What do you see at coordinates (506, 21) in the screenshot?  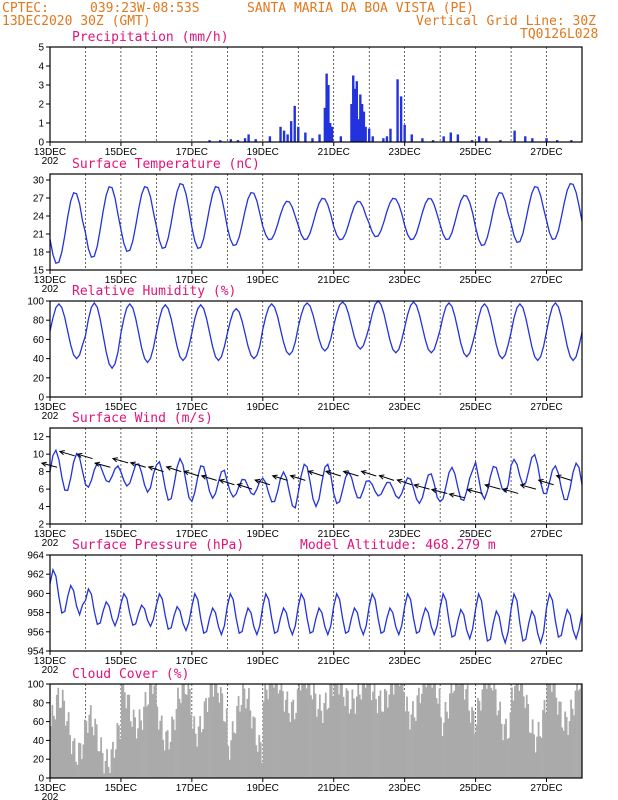 I see `header-grid-line: Vertical Grid Line: 30Z` at bounding box center [506, 21].